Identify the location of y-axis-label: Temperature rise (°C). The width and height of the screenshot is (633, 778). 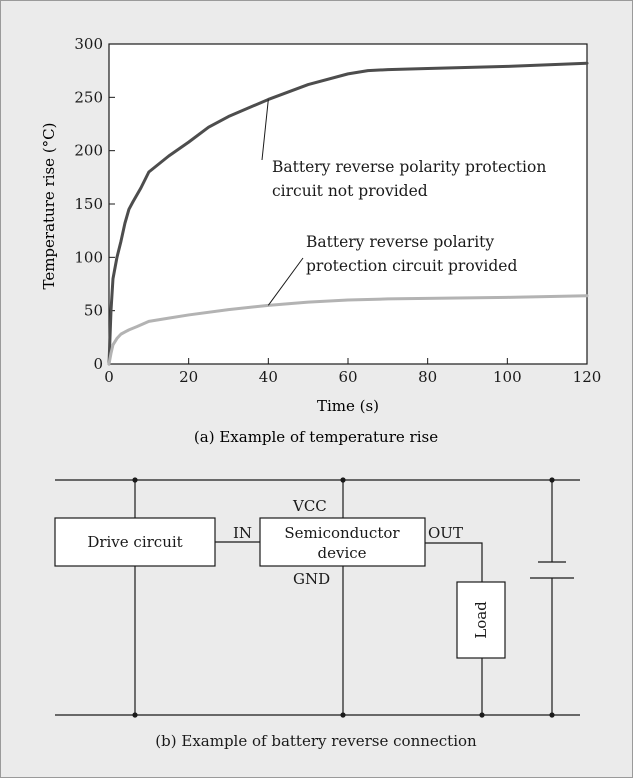
(49, 205).